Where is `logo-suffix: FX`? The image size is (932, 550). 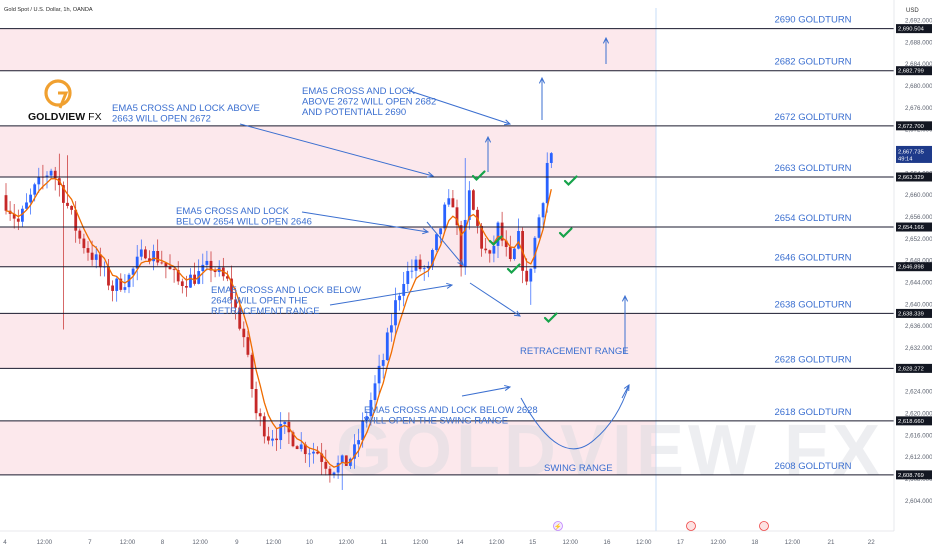
logo-suffix: FX is located at coordinates (94, 117).